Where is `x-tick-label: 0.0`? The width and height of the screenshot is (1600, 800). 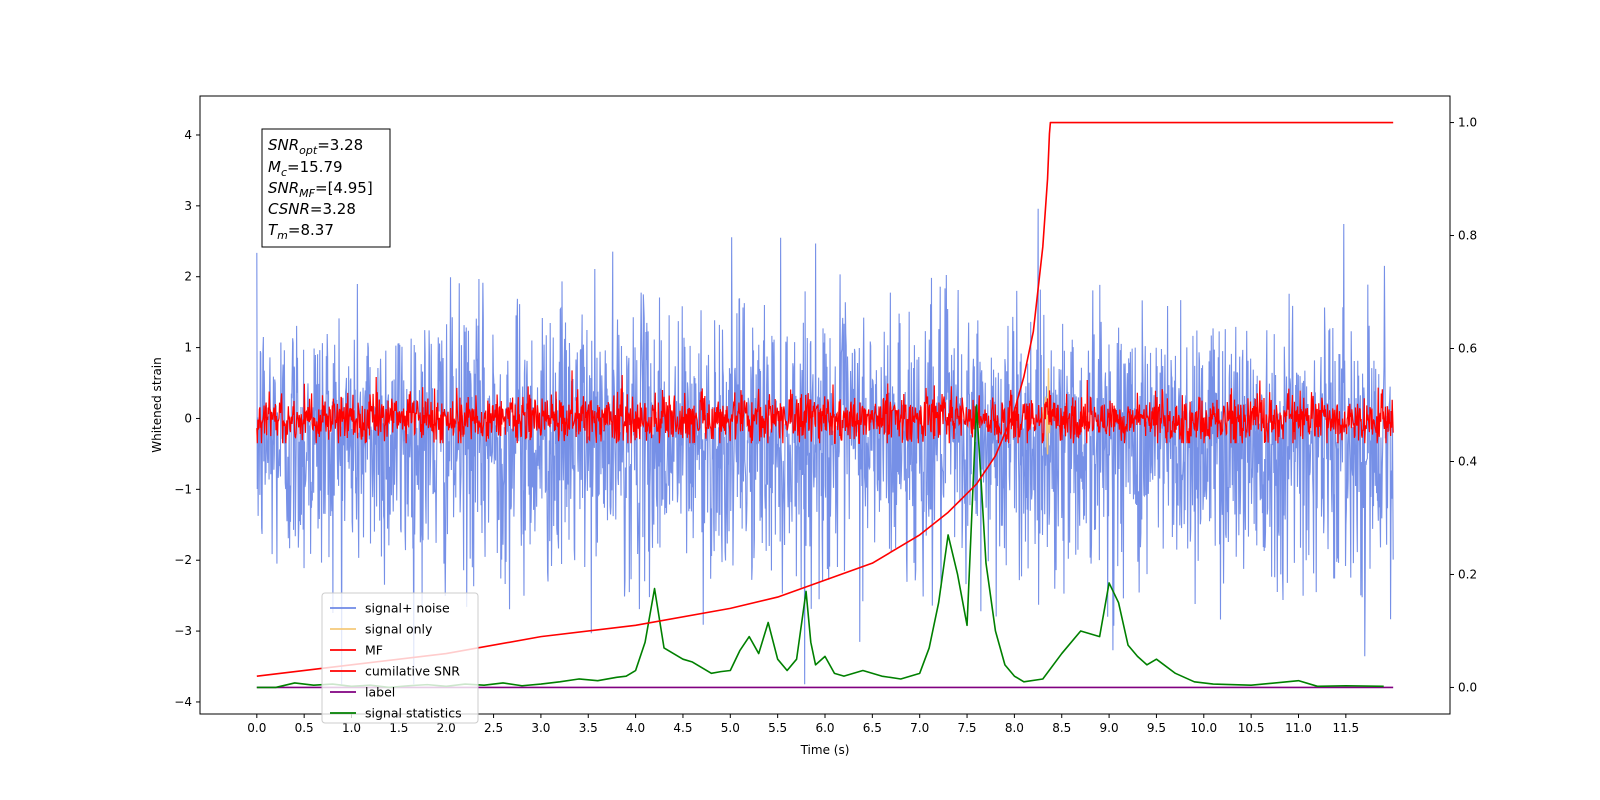
x-tick-label: 0.0 is located at coordinates (256, 728).